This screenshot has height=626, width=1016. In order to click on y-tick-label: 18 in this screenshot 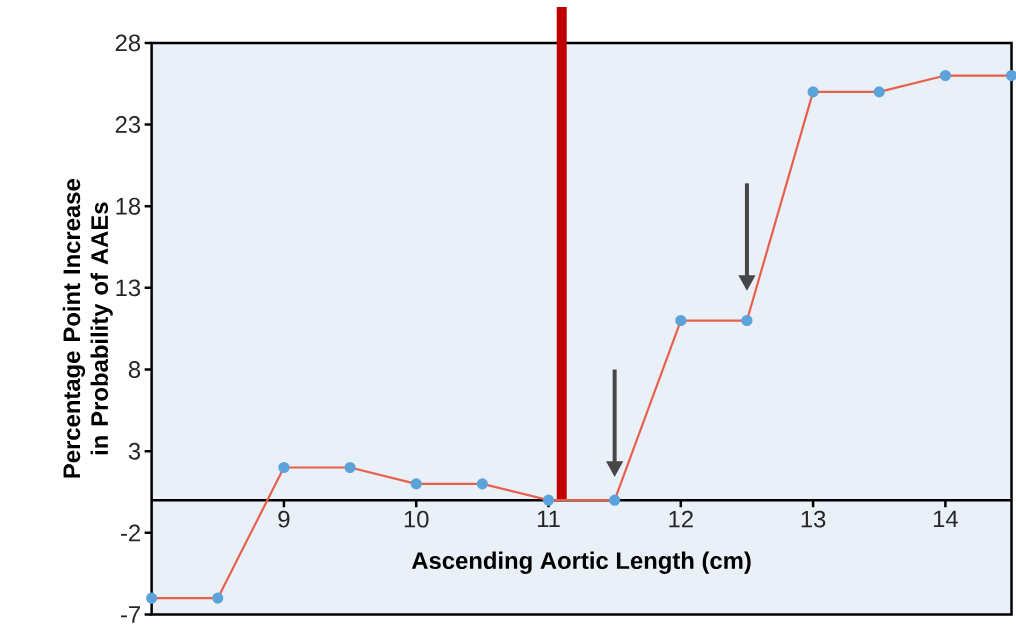, I will do `click(128, 206)`.